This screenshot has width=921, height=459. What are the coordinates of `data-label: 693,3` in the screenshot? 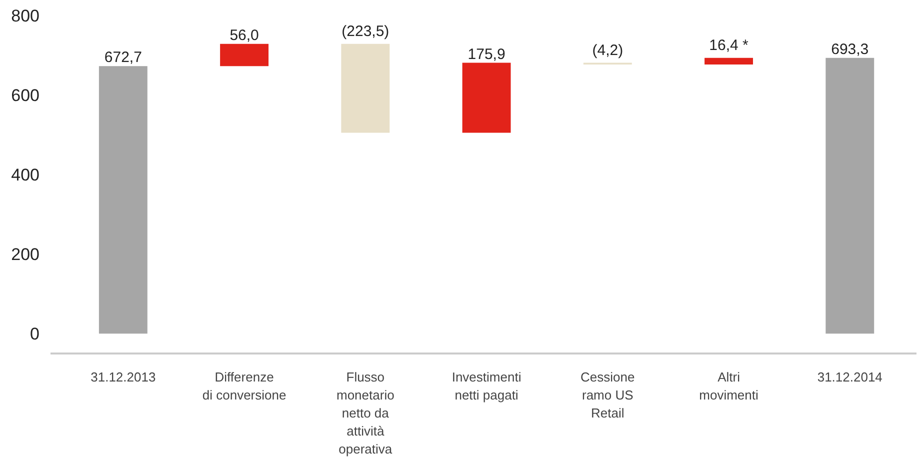 It's located at (850, 49).